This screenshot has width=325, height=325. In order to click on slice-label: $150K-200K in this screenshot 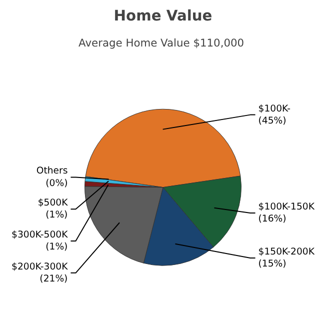, I will do `click(287, 252)`.